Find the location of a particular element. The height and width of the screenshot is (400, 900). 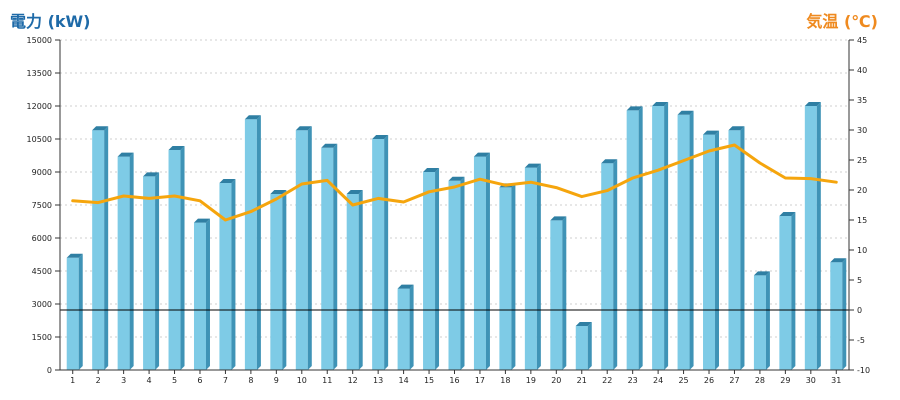

right-tick-label: 35 is located at coordinates (862, 100).